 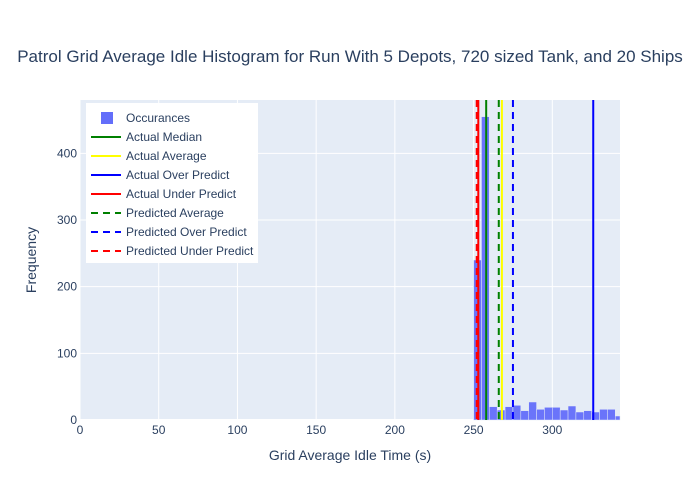 I want to click on y-axis-title: Frequency, so click(x=31, y=260).